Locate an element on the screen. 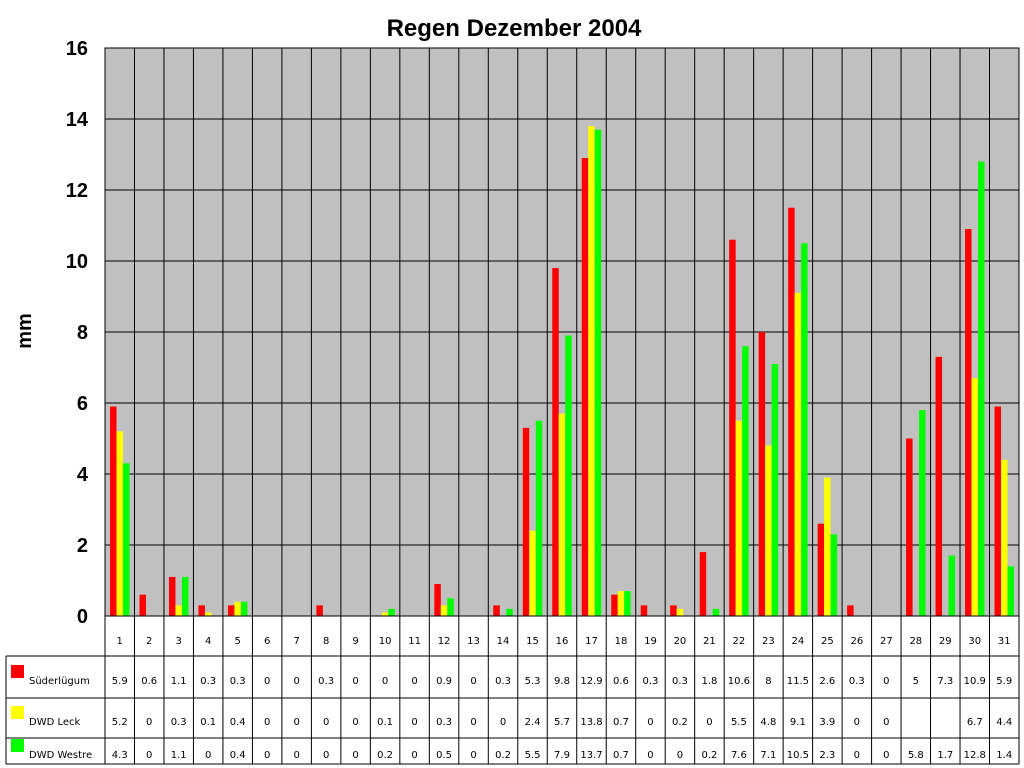 The width and height of the screenshot is (1024, 768). y-tick-label: 6 is located at coordinates (82, 404).